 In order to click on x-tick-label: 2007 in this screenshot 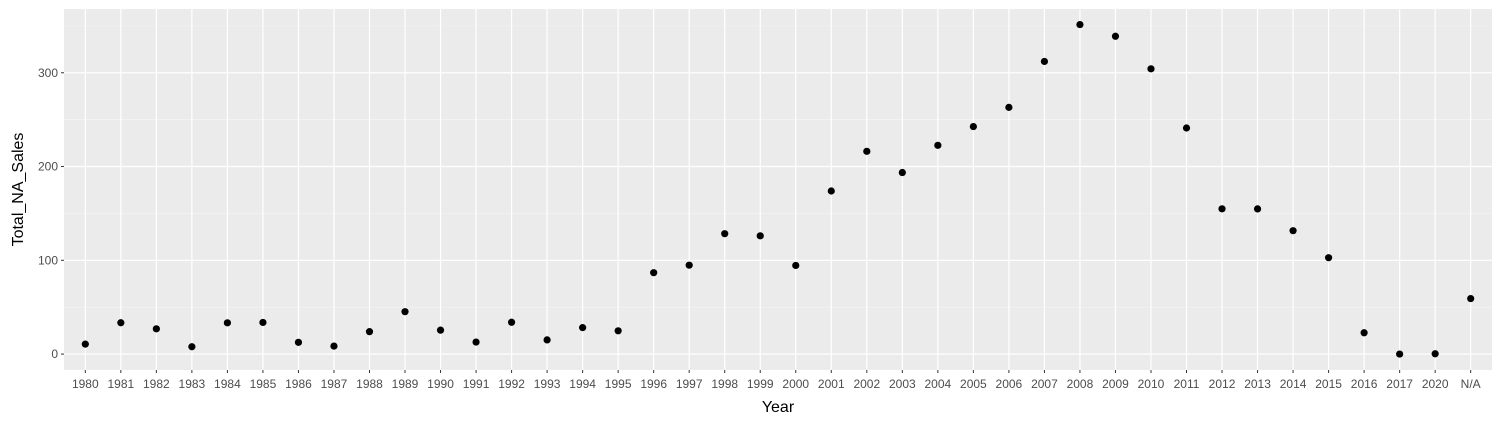, I will do `click(1044, 384)`.